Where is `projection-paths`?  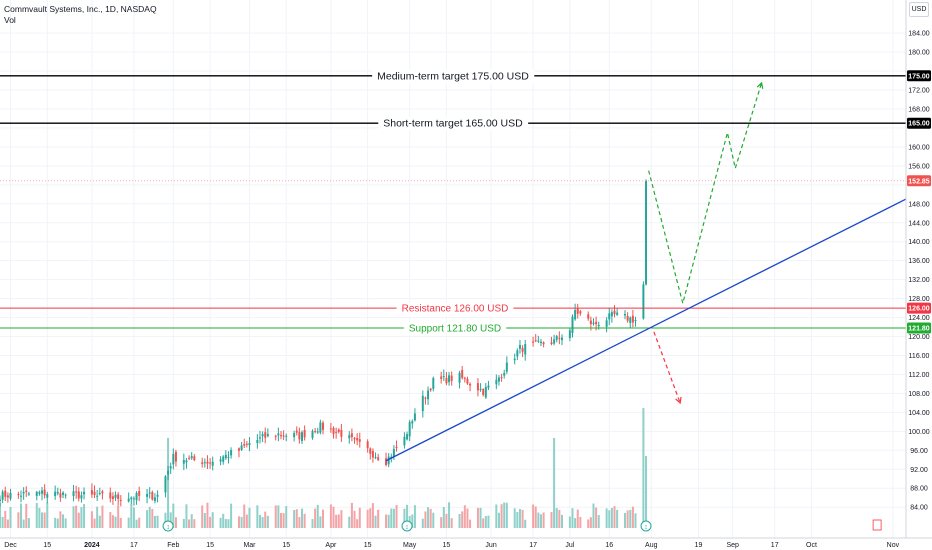 projection-paths is located at coordinates (706, 243).